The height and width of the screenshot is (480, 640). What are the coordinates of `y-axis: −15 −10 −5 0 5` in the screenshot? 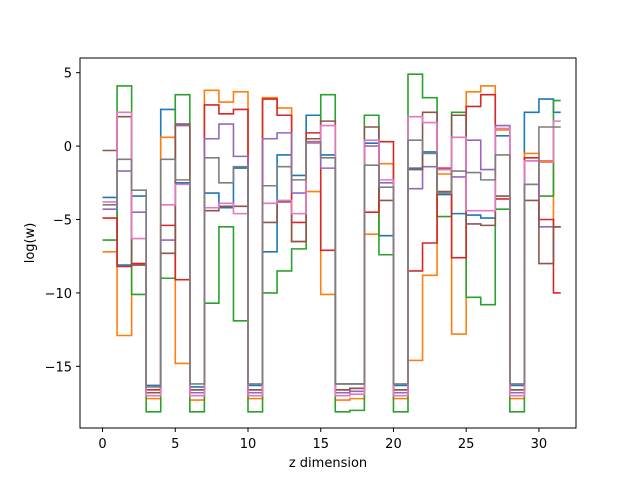 It's located at (62, 221).